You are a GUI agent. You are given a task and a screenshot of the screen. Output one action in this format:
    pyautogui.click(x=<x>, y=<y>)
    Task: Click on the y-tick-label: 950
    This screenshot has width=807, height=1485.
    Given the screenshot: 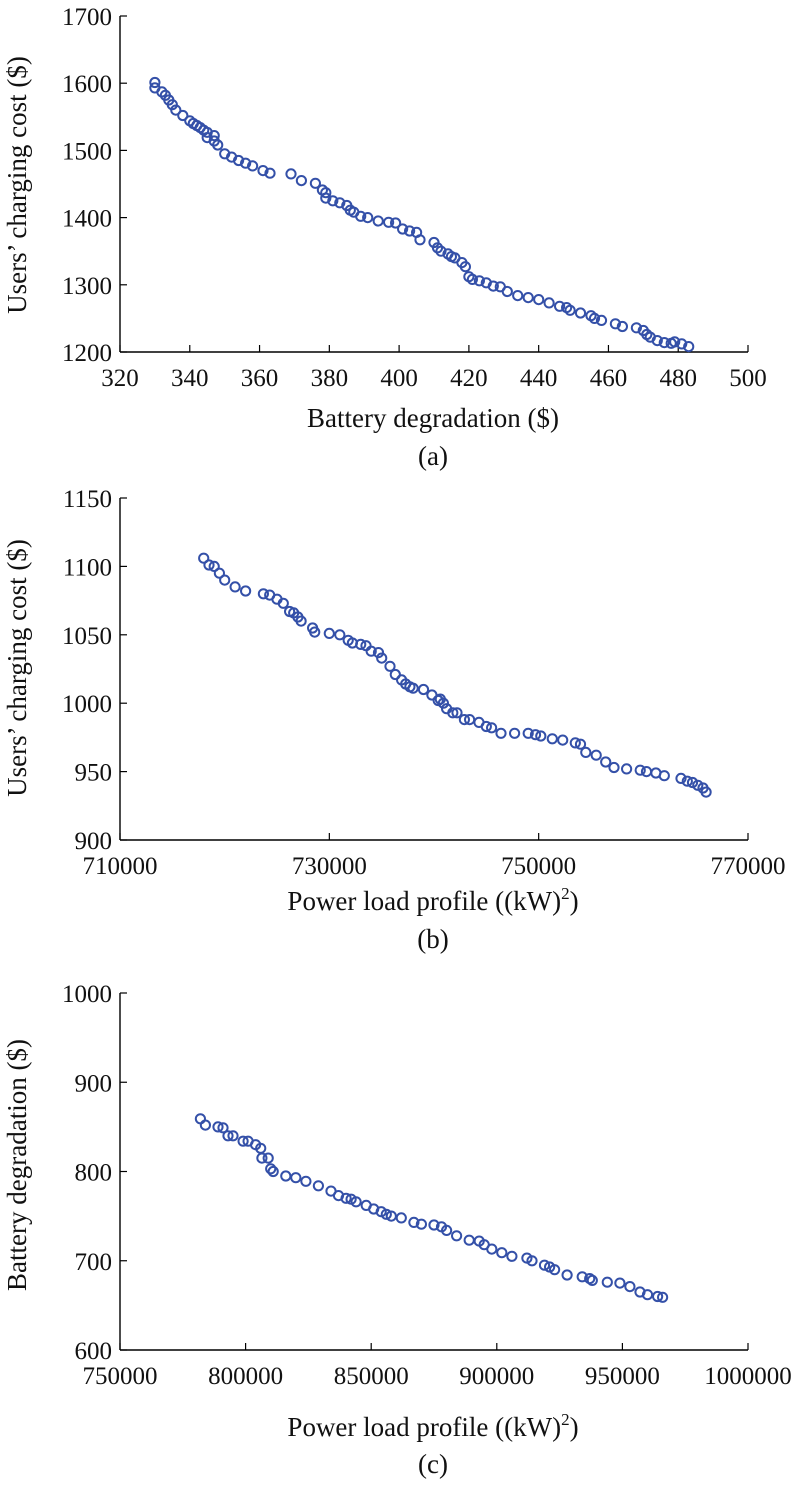 What is the action you would take?
    pyautogui.click(x=94, y=773)
    